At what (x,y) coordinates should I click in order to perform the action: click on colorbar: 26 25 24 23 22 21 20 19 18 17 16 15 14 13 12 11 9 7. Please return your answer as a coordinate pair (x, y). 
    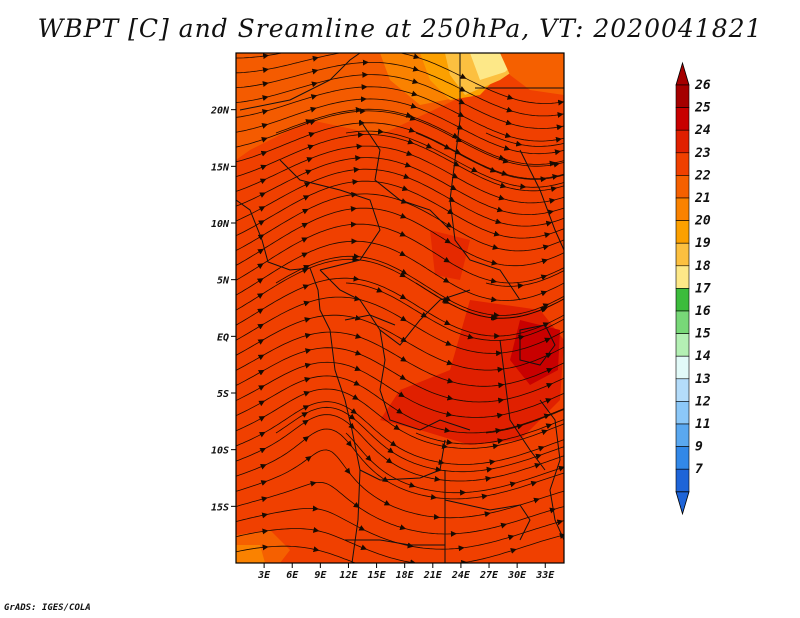
    Looking at the image, I should click on (693, 288).